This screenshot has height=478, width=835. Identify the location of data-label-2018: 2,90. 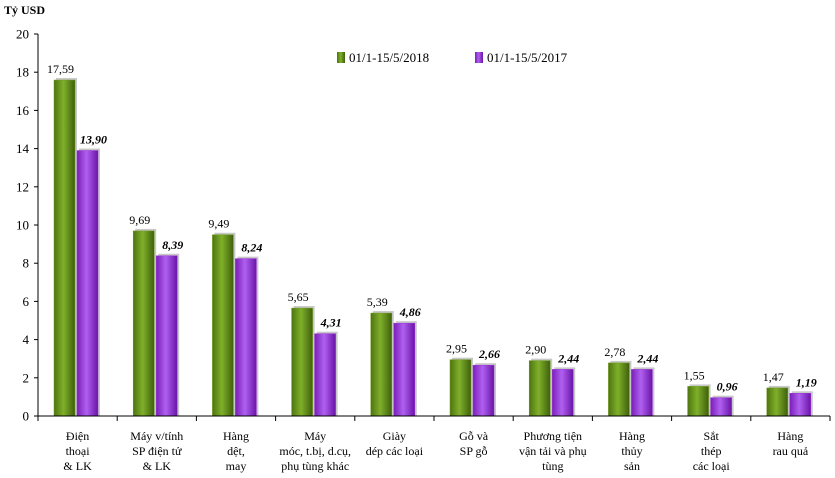
(535, 350).